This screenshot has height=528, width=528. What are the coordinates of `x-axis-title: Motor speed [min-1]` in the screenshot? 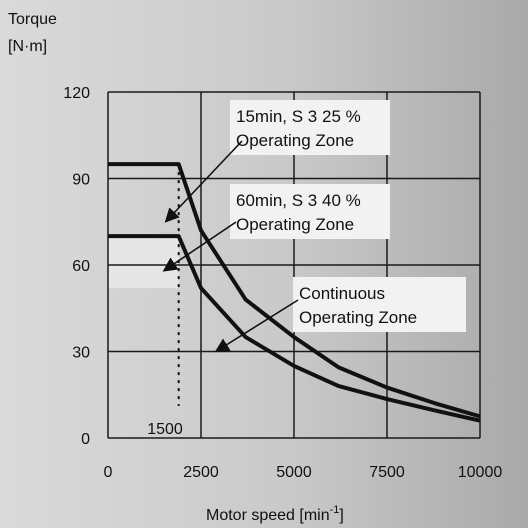 It's located at (275, 514).